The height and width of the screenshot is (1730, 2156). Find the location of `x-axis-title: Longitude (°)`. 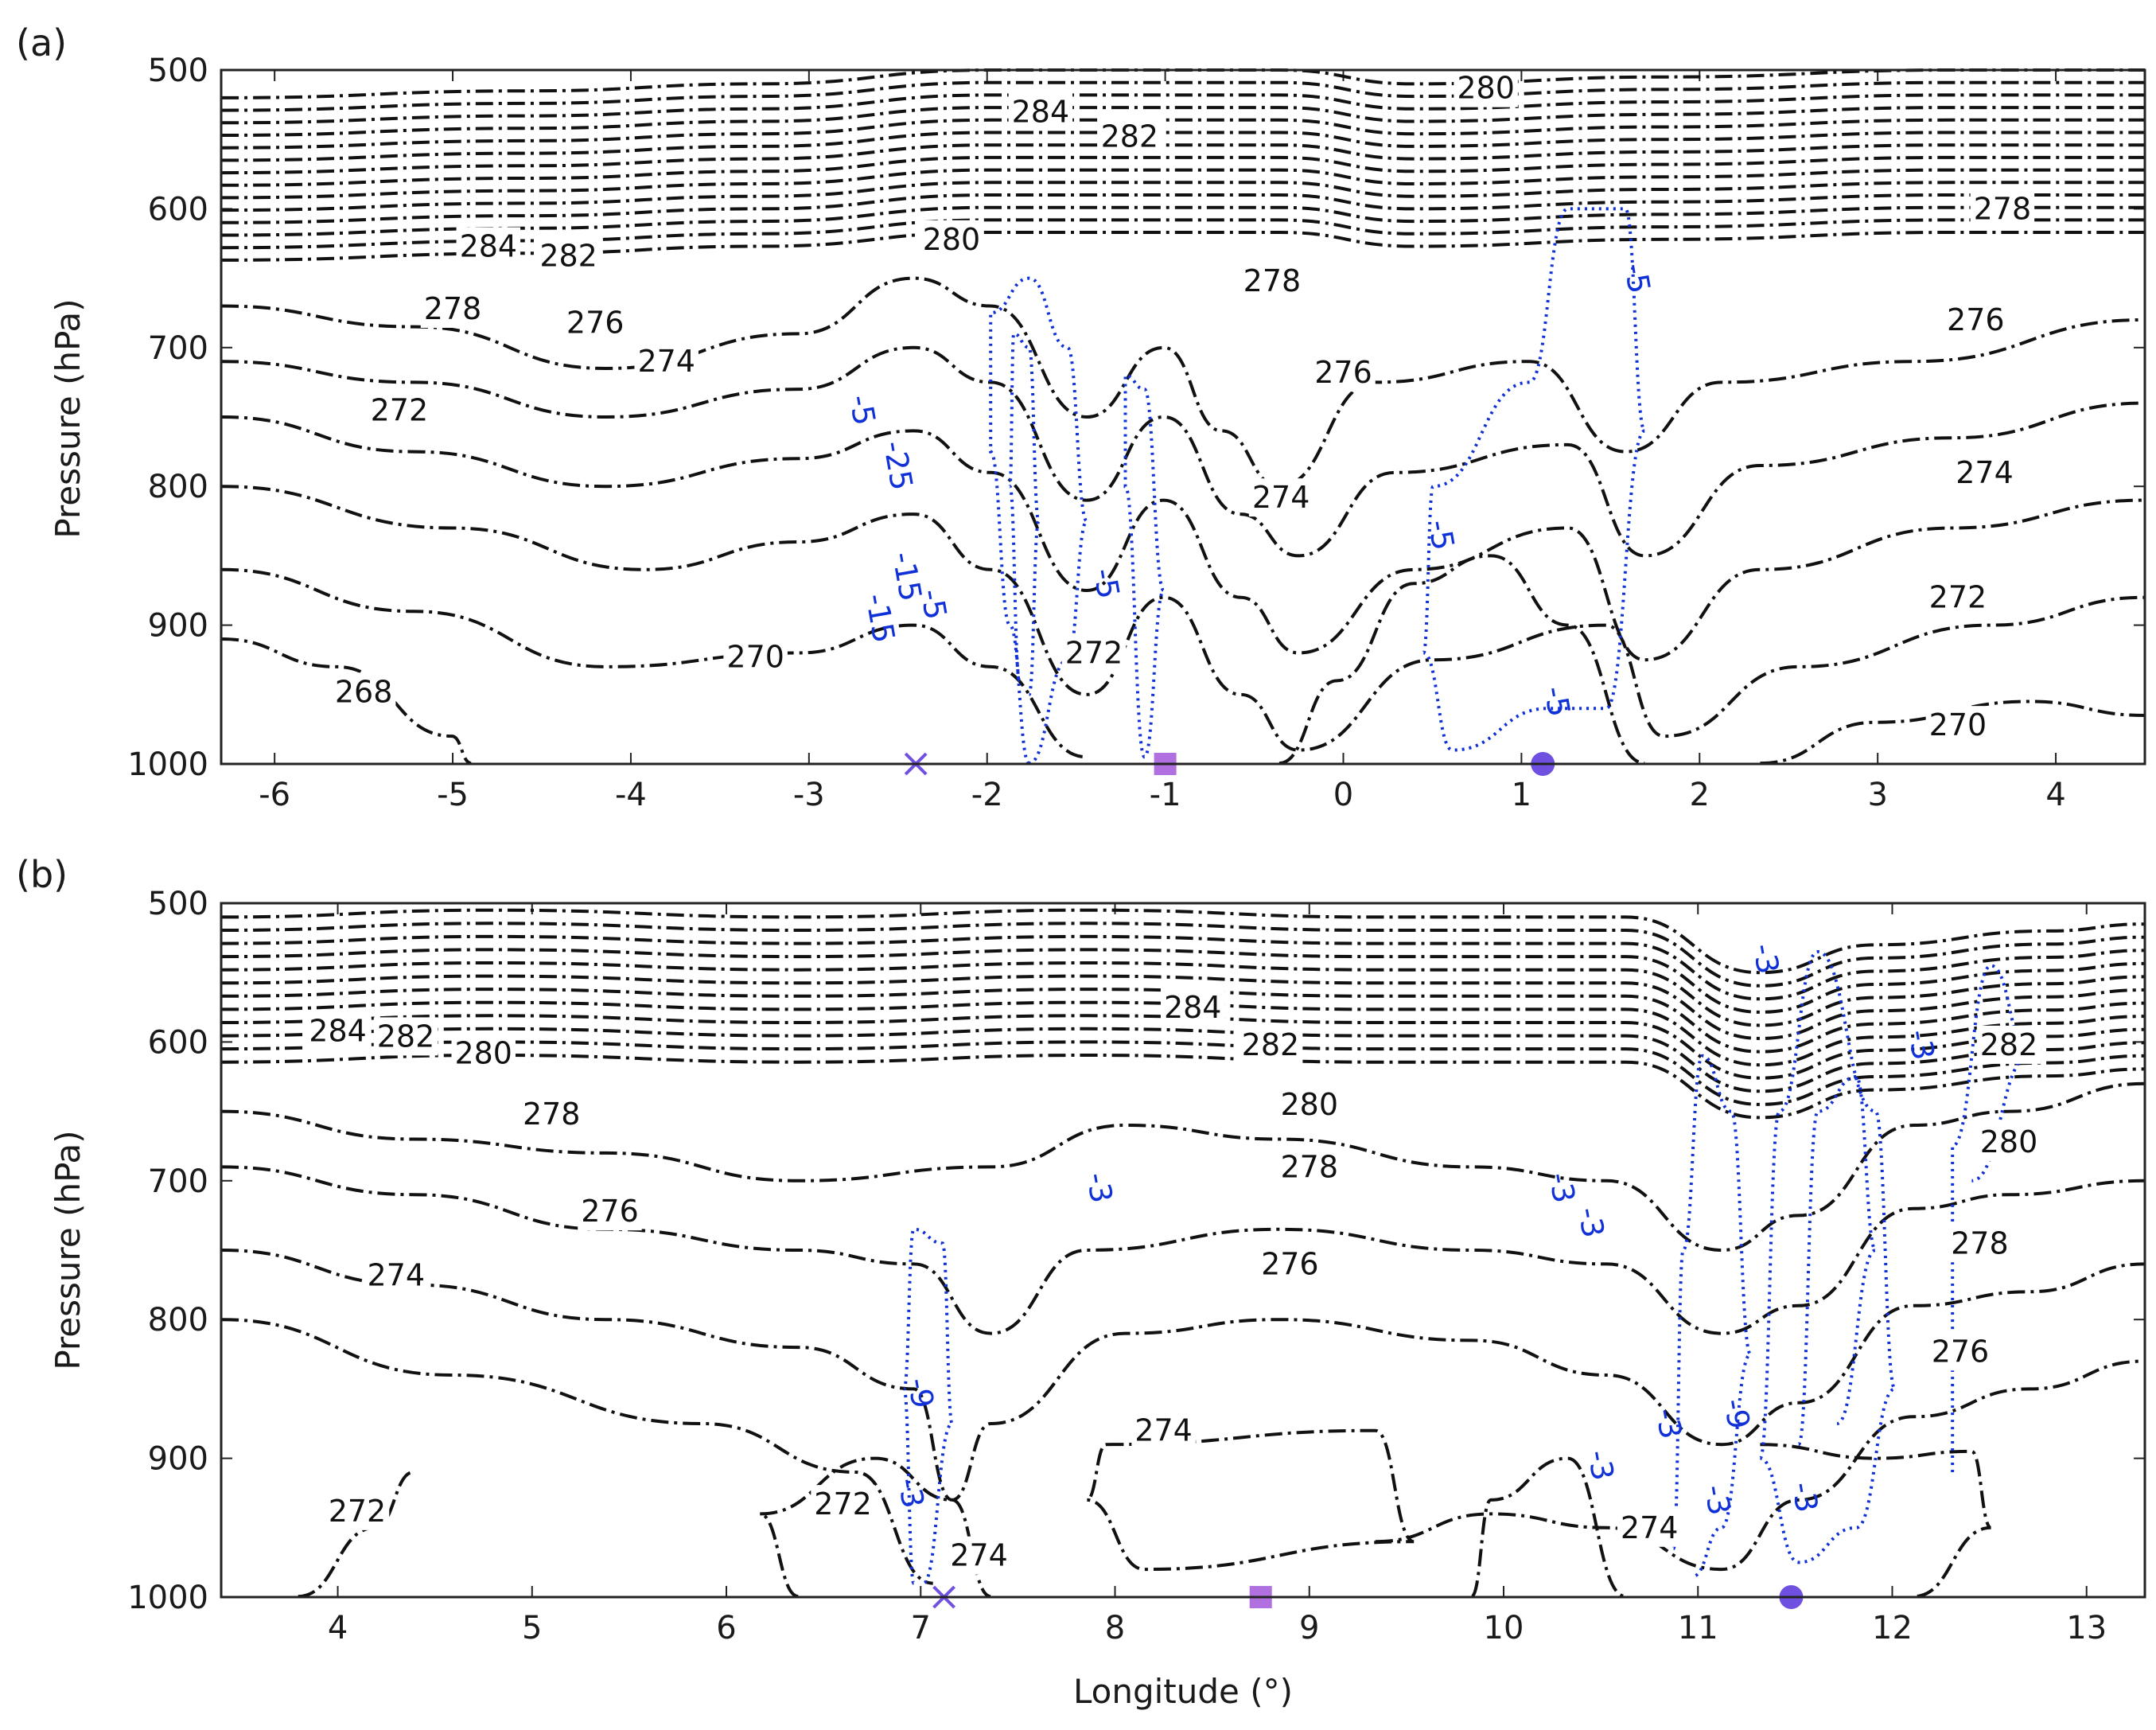

x-axis-title: Longitude (°) is located at coordinates (1183, 1691).